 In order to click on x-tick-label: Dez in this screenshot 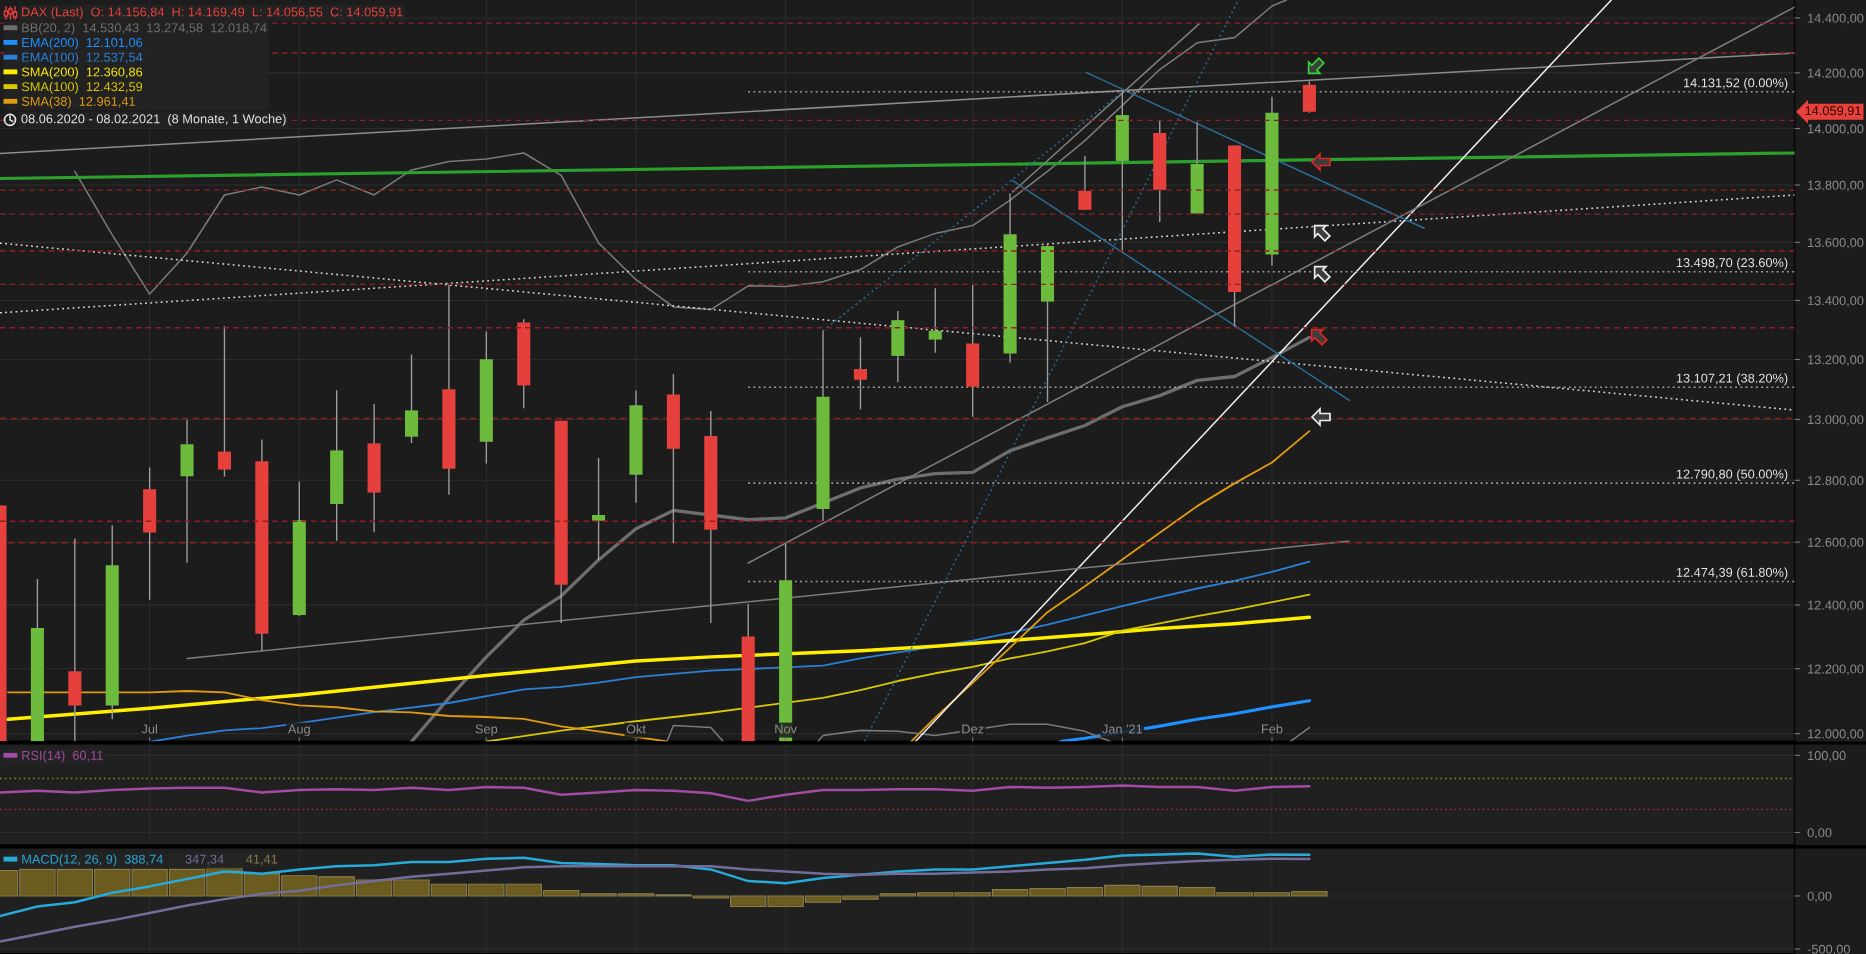, I will do `click(973, 729)`.